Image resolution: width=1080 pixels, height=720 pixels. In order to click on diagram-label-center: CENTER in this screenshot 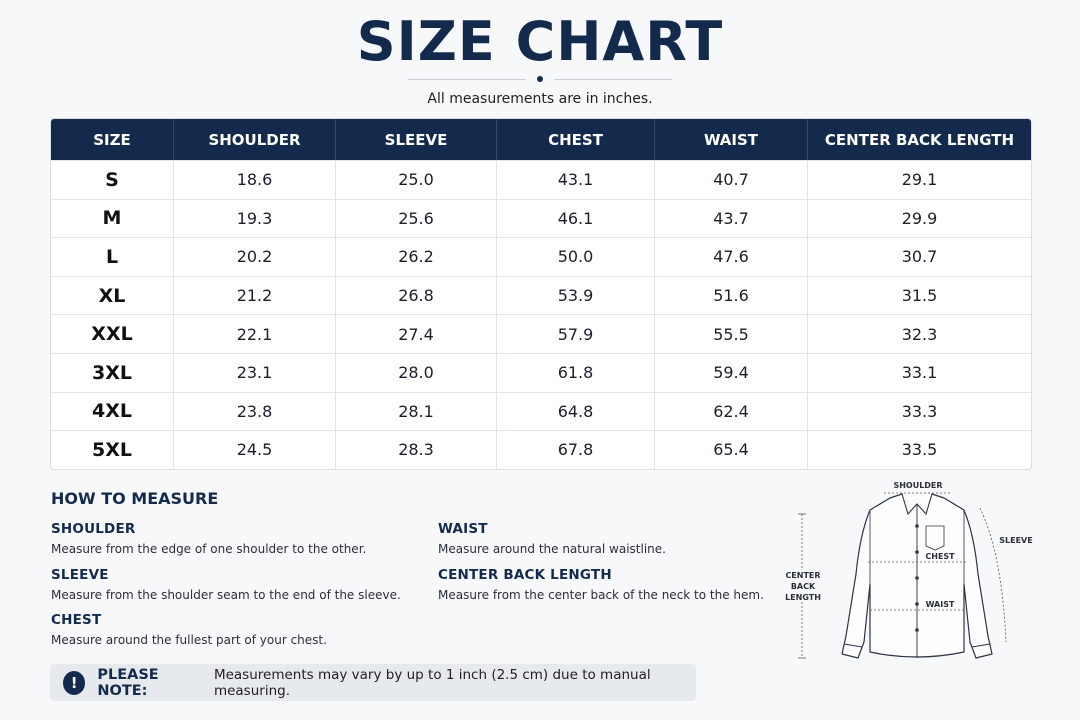, I will do `click(802, 575)`.